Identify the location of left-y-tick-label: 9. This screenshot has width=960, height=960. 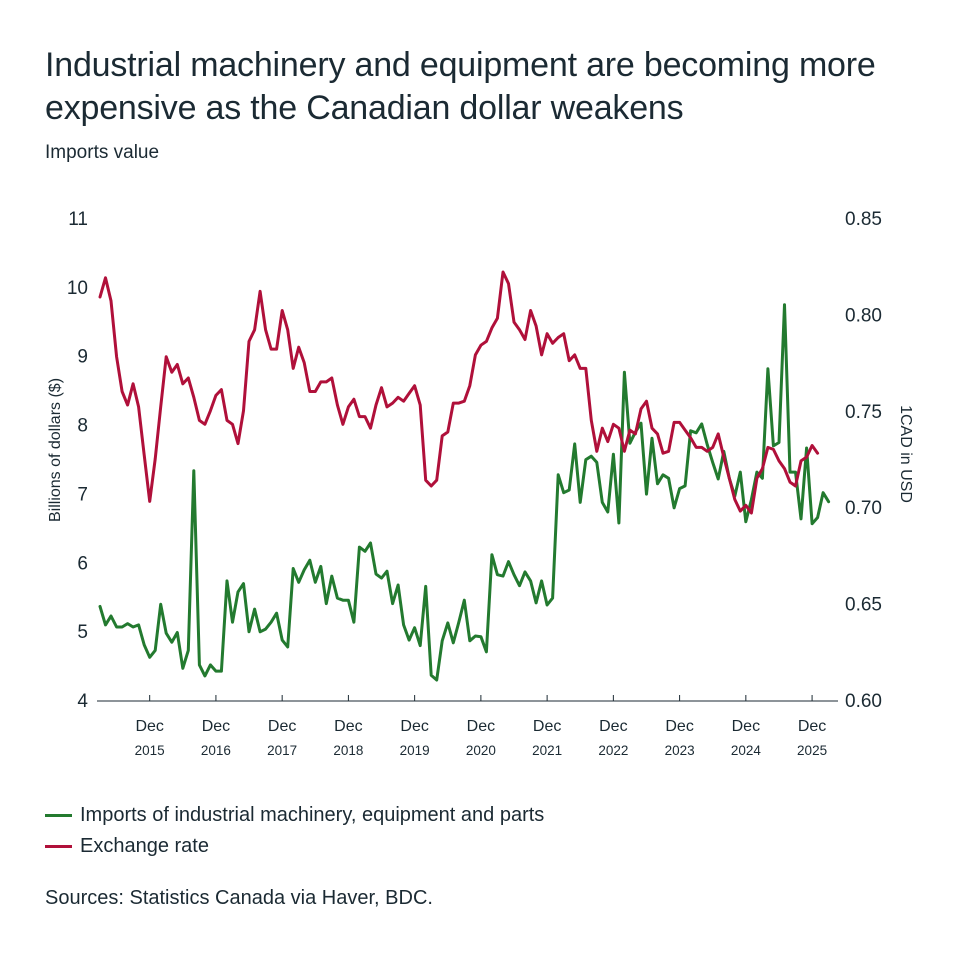
(82, 357).